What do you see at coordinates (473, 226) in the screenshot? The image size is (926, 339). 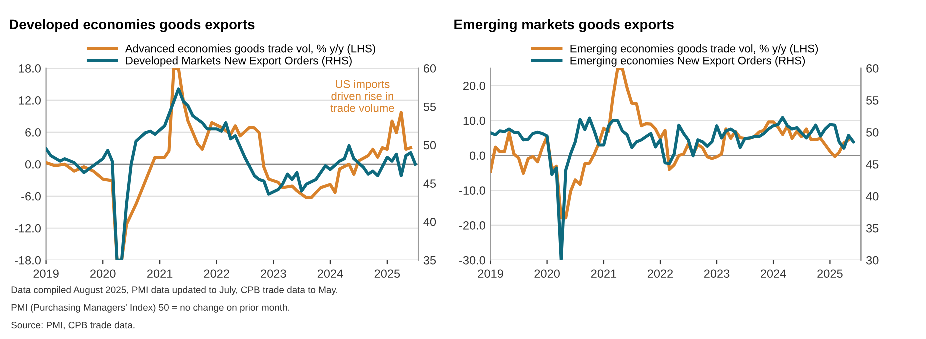 I see `y-tick-label: -20.0` at bounding box center [473, 226].